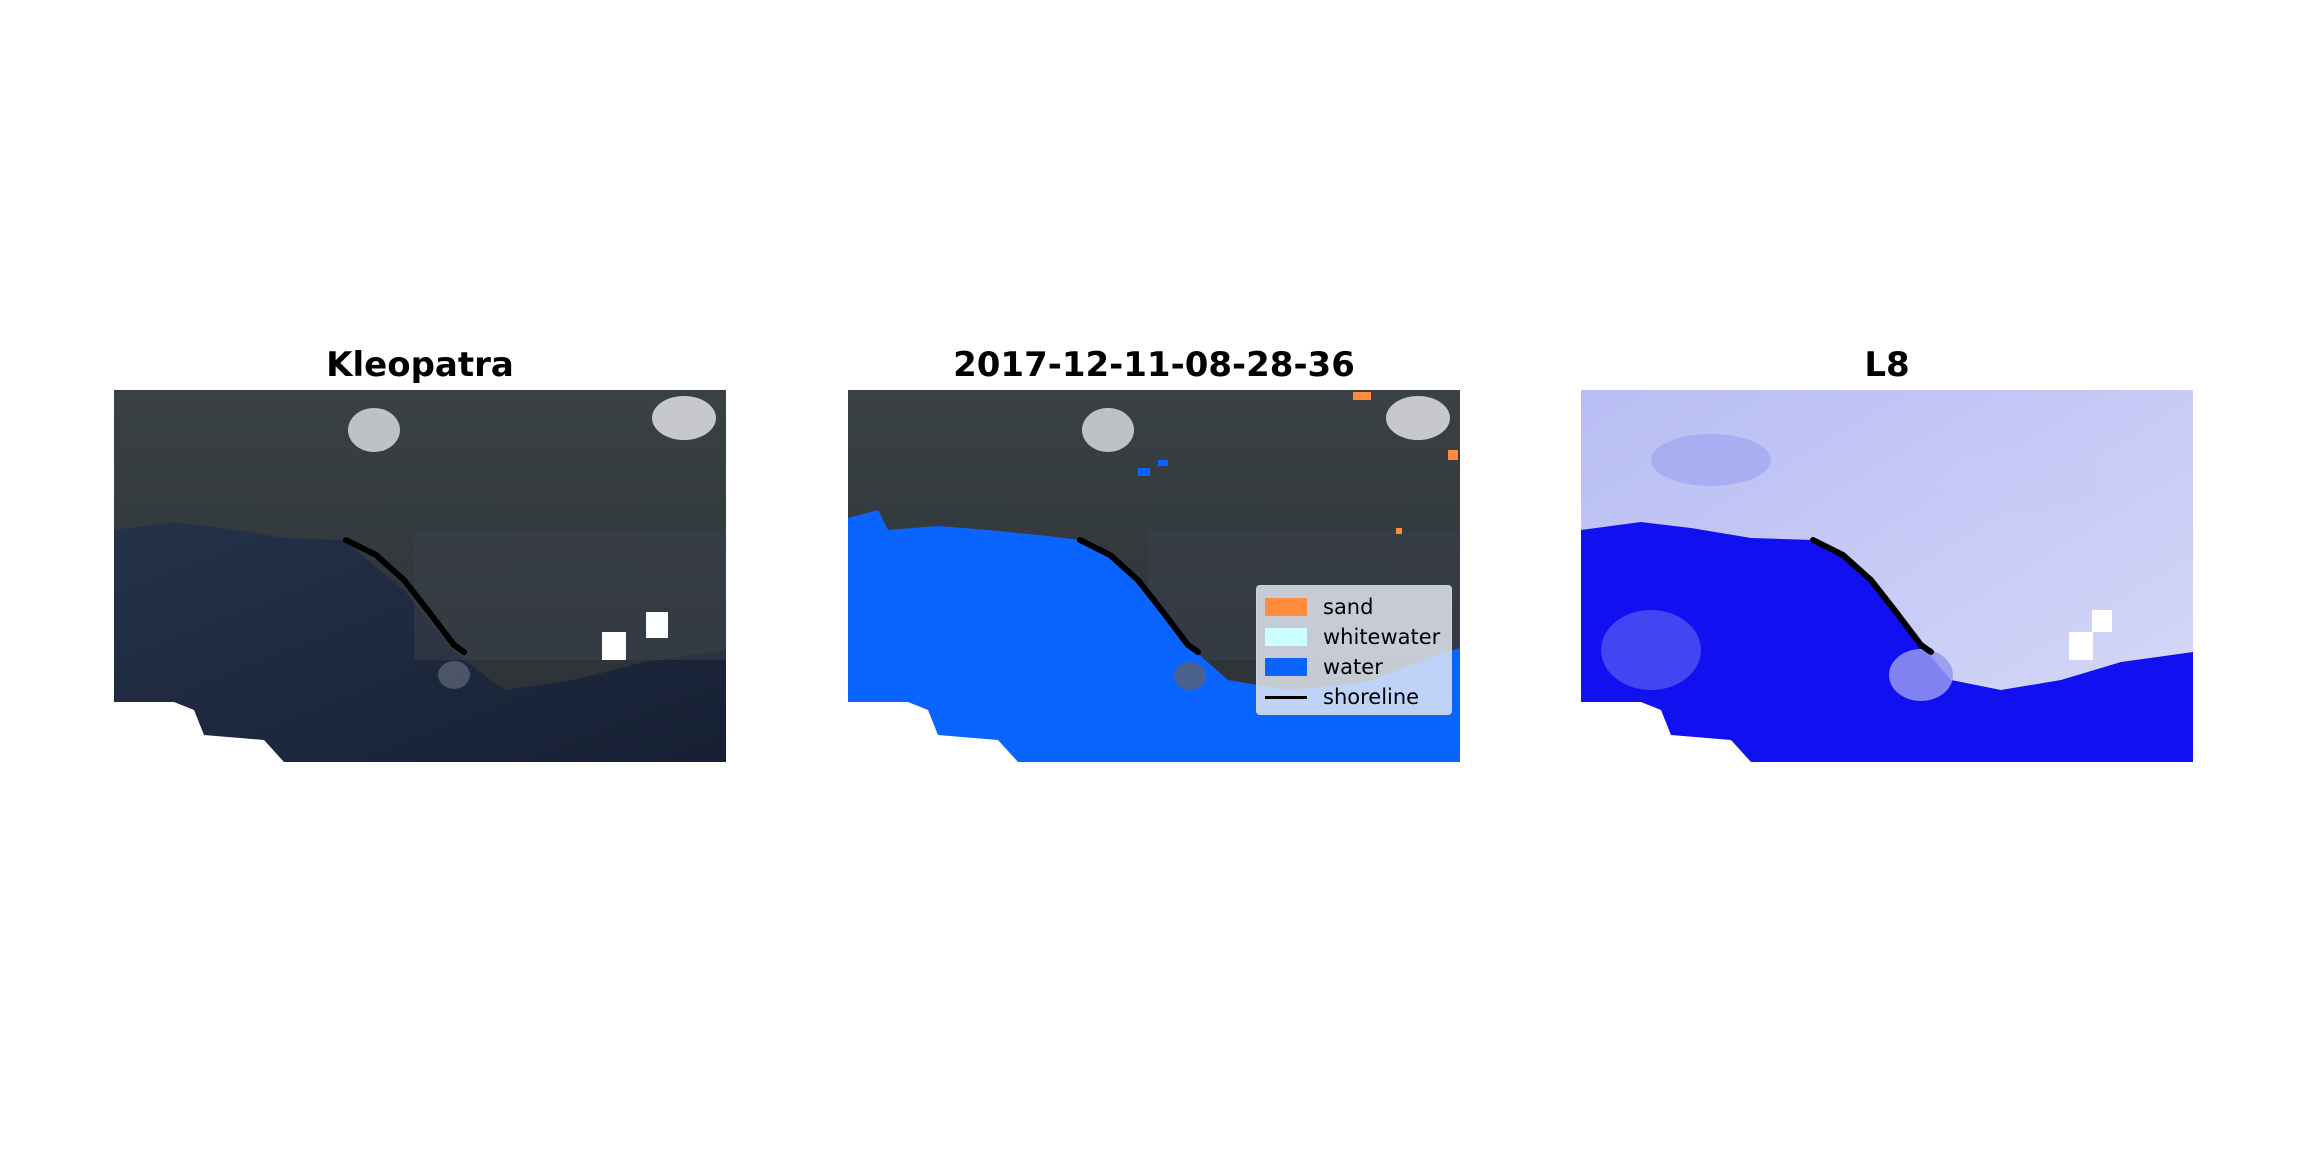 The image size is (2304, 1150). I want to click on panel-title-rgb: Kleopatra, so click(420, 365).